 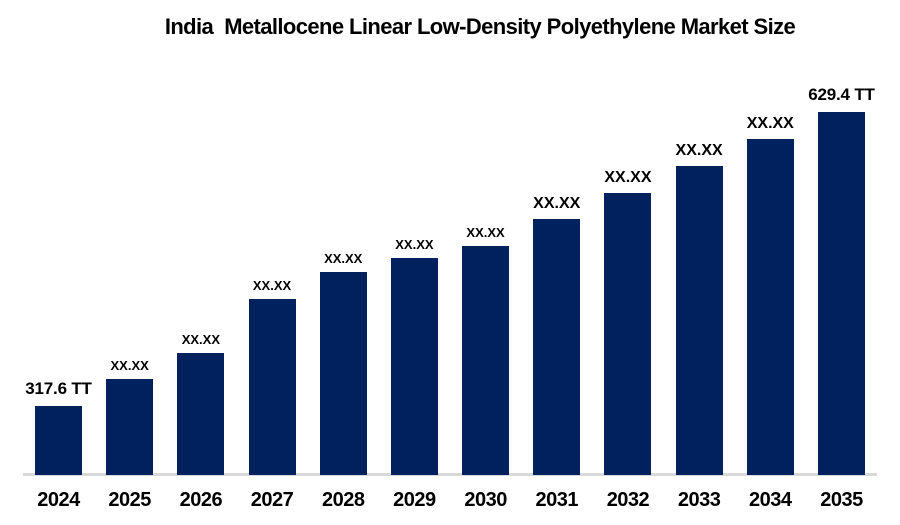 I want to click on x-axis-tick-label: 2027, so click(x=272, y=500).